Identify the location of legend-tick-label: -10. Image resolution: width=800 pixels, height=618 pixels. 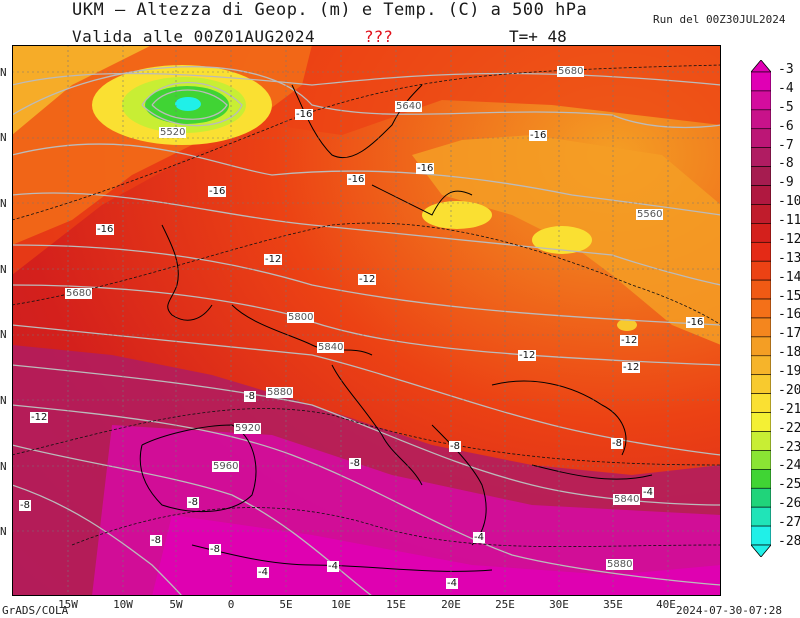
(789, 202).